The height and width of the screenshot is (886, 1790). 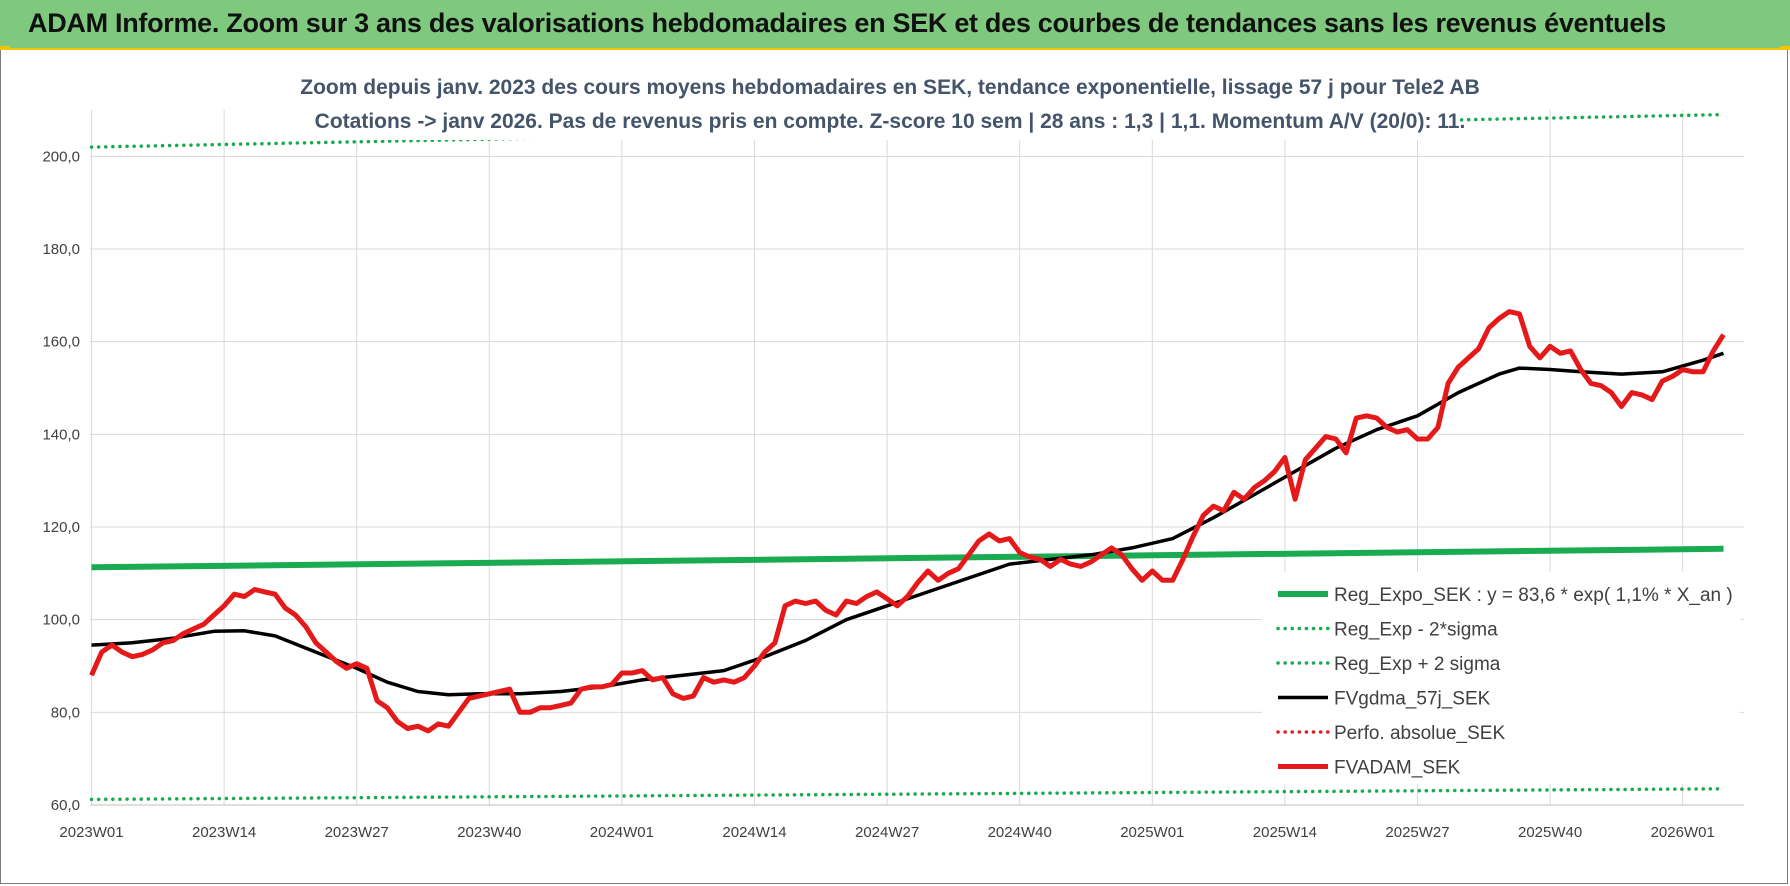 I want to click on y-tick-label: 200,0, so click(x=61, y=156).